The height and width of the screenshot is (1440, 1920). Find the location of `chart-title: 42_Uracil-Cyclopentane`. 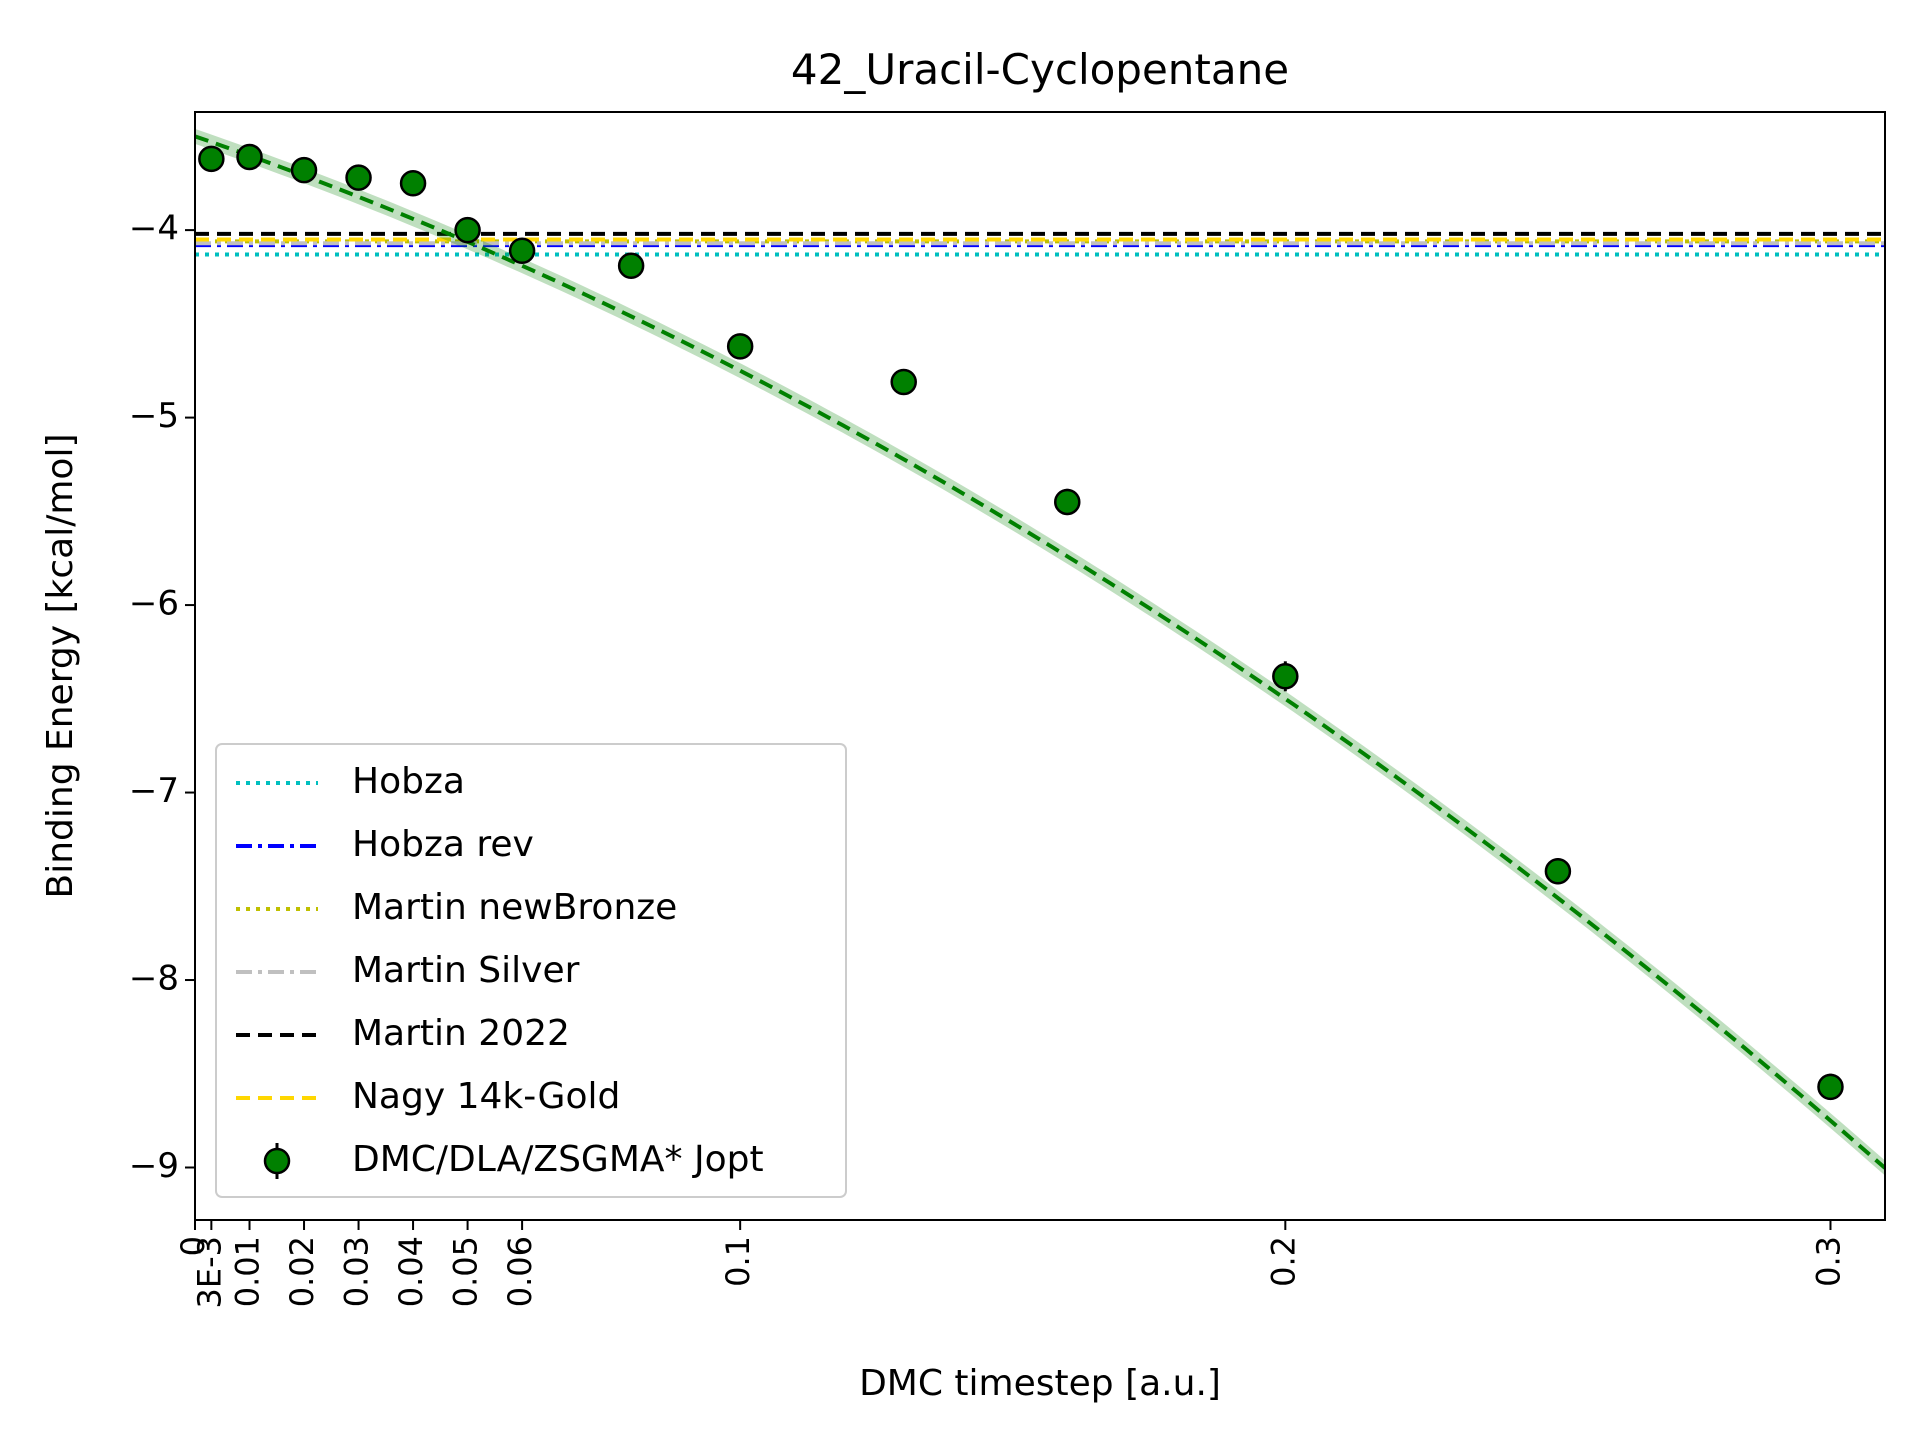

chart-title: 42_Uracil-Cyclopentane is located at coordinates (1040, 69).